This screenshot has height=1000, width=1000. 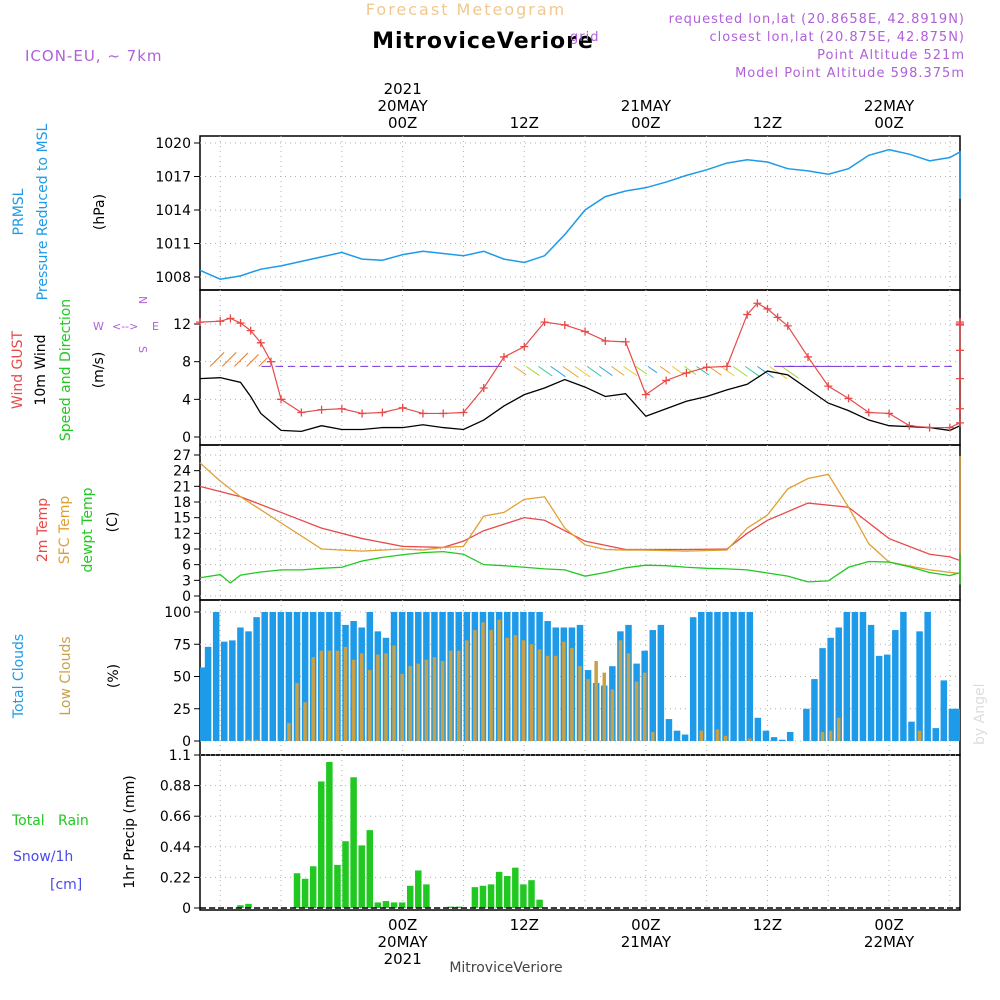 What do you see at coordinates (113, 522) in the screenshot?
I see `temp-unit: (C)` at bounding box center [113, 522].